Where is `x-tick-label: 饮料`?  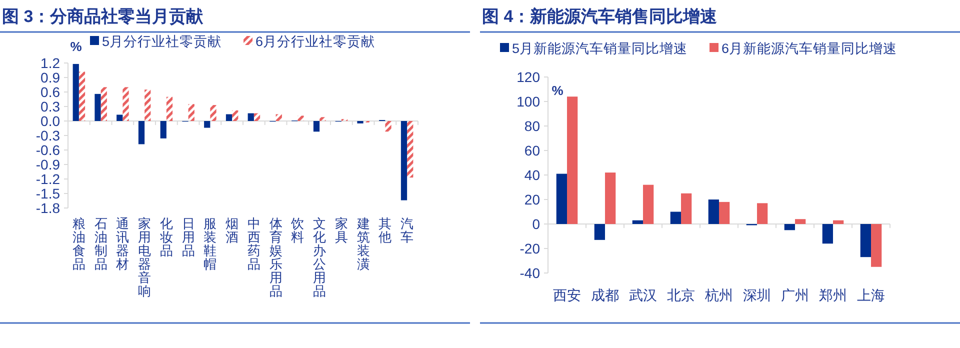
x-tick-label: 饮料 is located at coordinates (297, 230).